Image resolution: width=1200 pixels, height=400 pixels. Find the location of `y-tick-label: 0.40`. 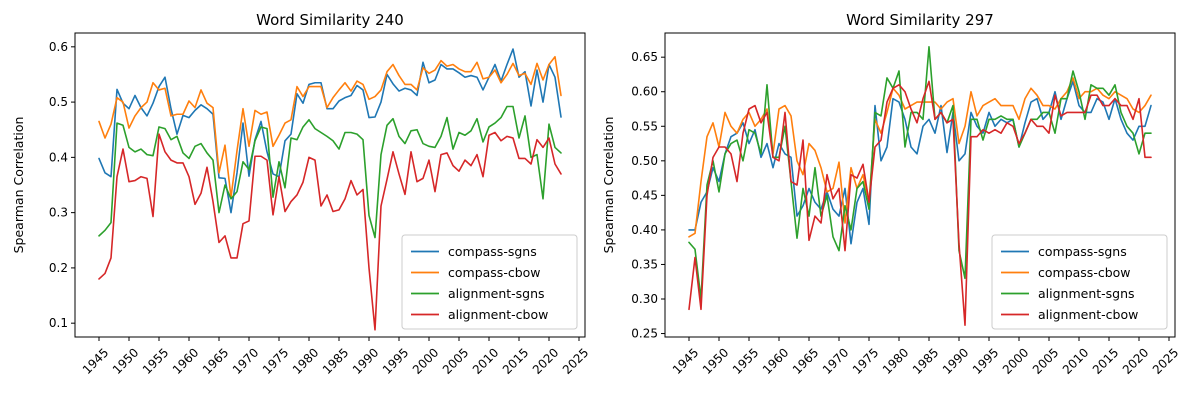

y-tick-label: 0.40 is located at coordinates (644, 230).